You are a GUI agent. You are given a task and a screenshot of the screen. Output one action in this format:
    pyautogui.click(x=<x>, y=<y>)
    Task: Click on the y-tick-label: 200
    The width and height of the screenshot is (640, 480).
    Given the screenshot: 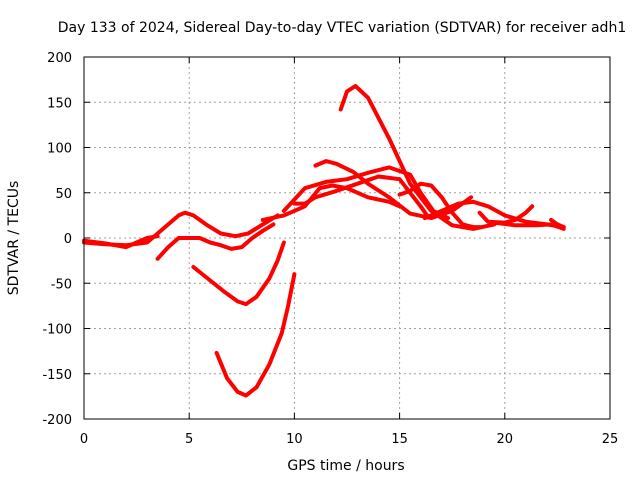 What is the action you would take?
    pyautogui.click(x=59, y=58)
    